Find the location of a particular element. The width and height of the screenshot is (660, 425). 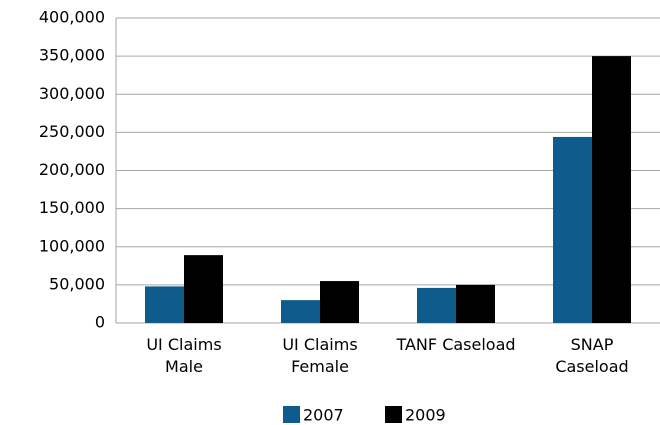

y-tick-label: 150,000 is located at coordinates (72, 207).